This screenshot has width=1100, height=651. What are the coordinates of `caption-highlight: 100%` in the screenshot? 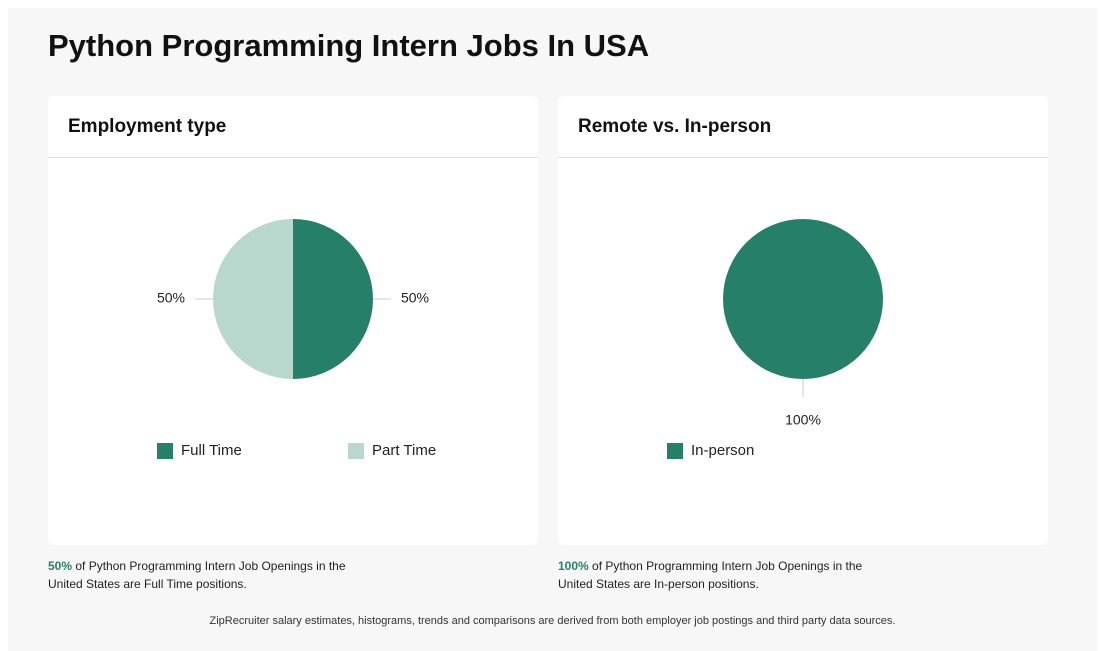 It's located at (573, 566).